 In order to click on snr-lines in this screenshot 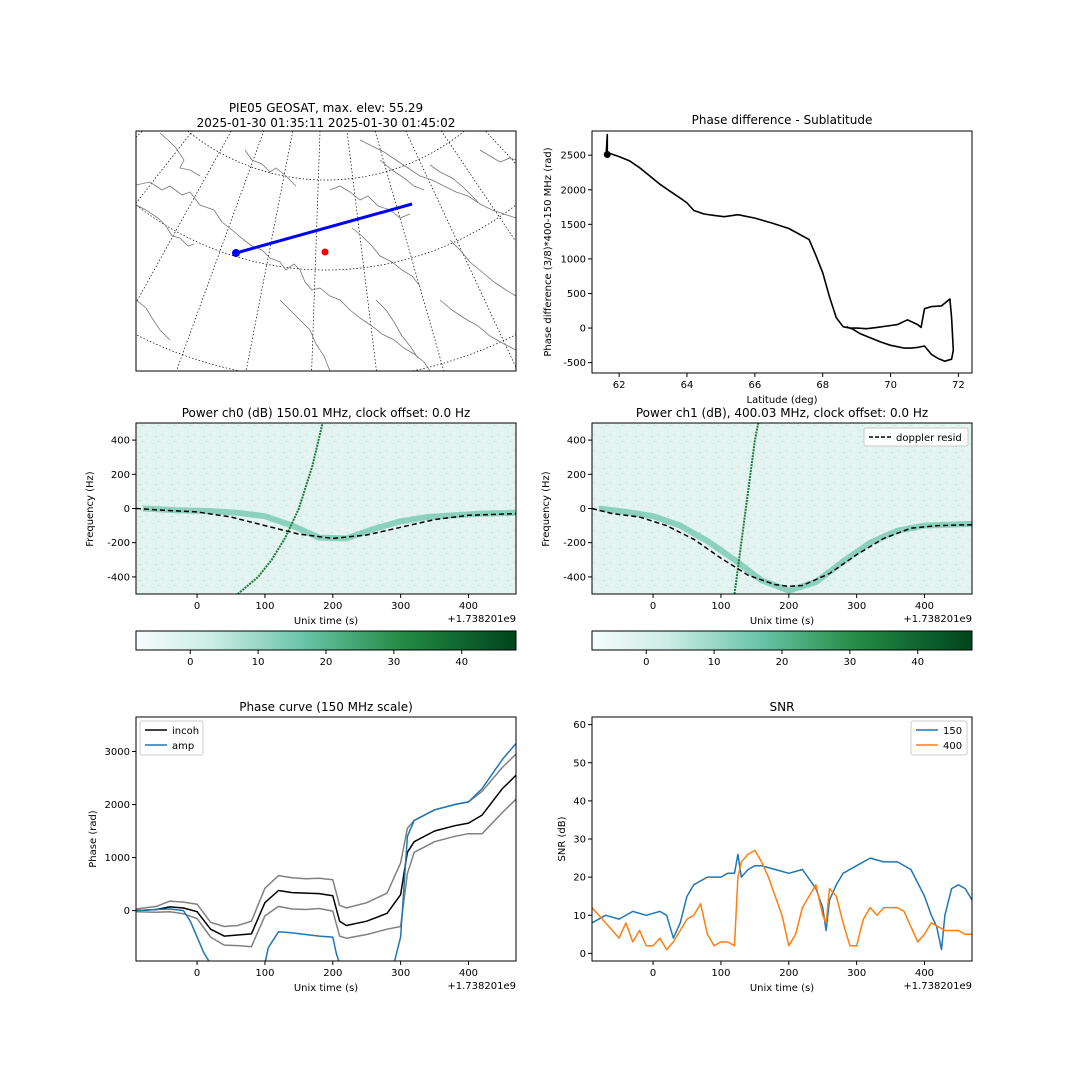, I will do `click(782, 900)`.